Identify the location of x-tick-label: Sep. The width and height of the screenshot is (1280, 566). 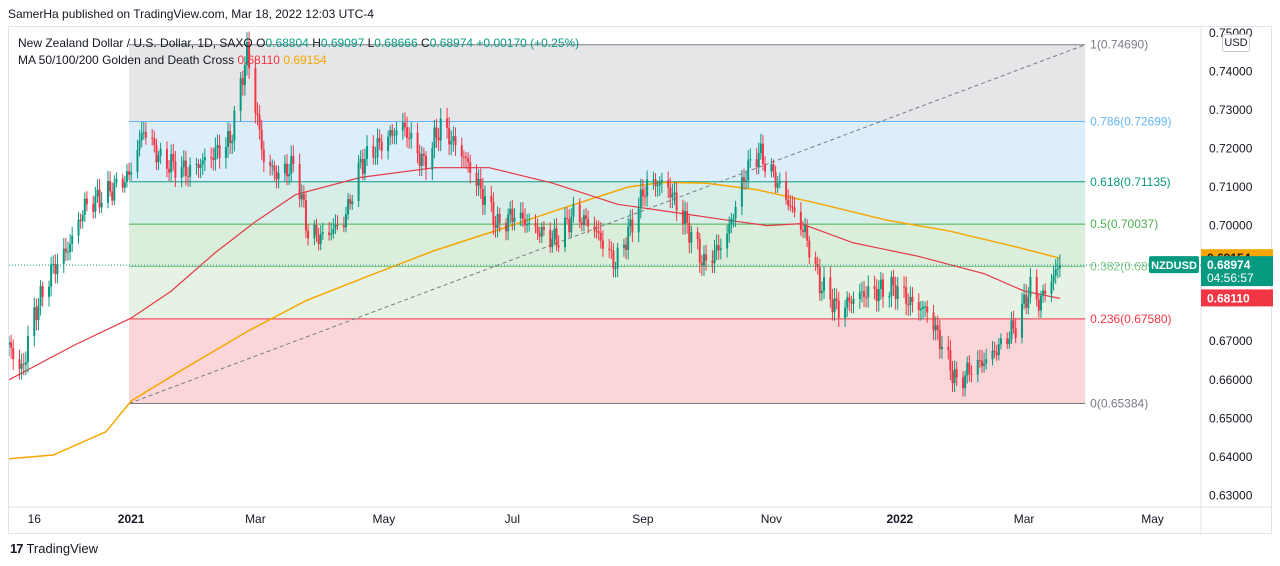
(643, 519).